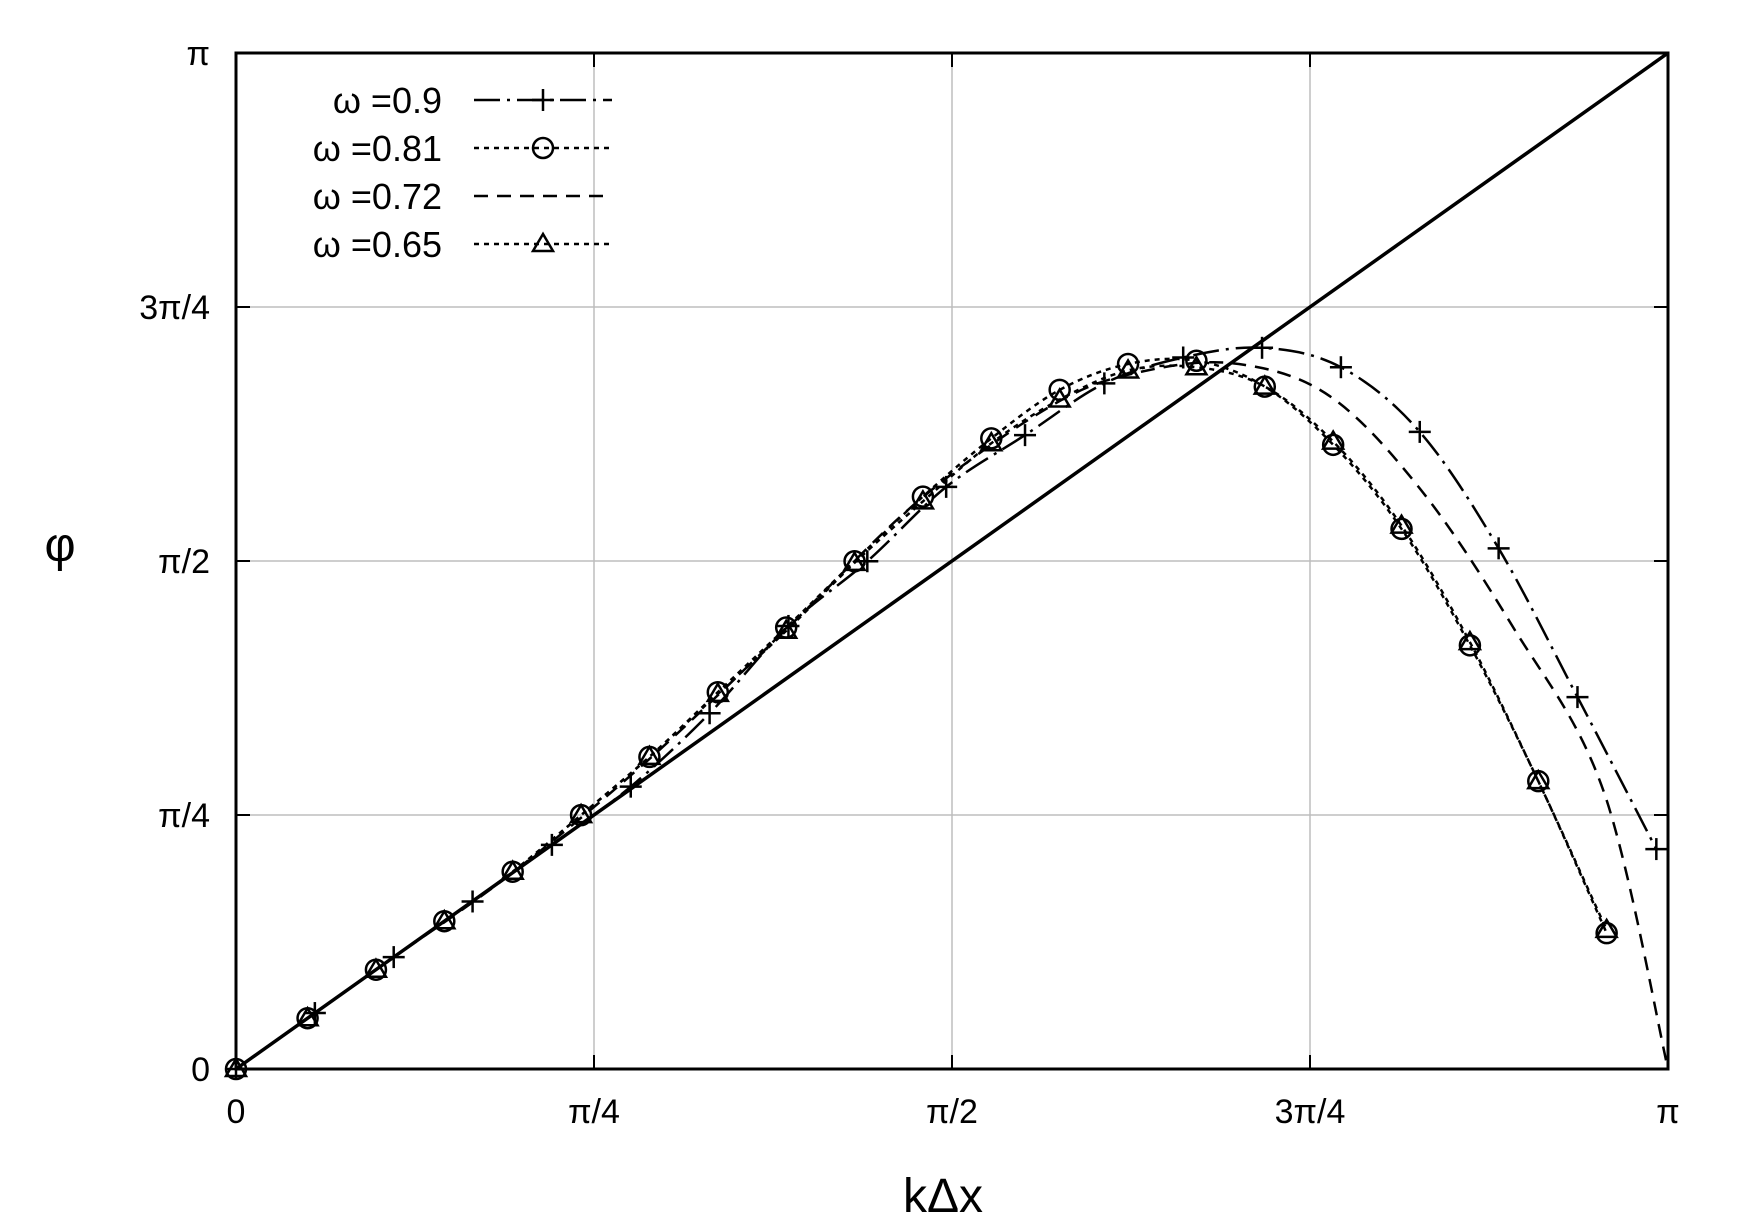 This screenshot has width=1750, height=1222. What do you see at coordinates (59, 545) in the screenshot?
I see `y-axis-title: φ` at bounding box center [59, 545].